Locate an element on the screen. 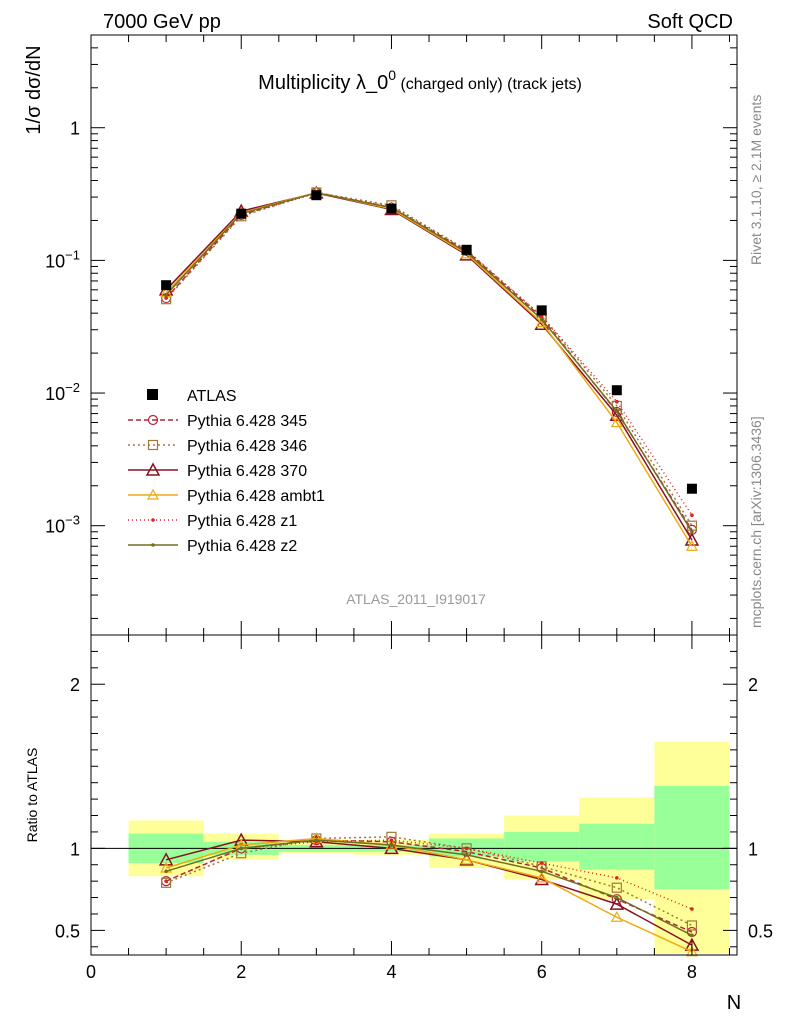  main-y-tick-label-3: 1 is located at coordinates (75, 129).